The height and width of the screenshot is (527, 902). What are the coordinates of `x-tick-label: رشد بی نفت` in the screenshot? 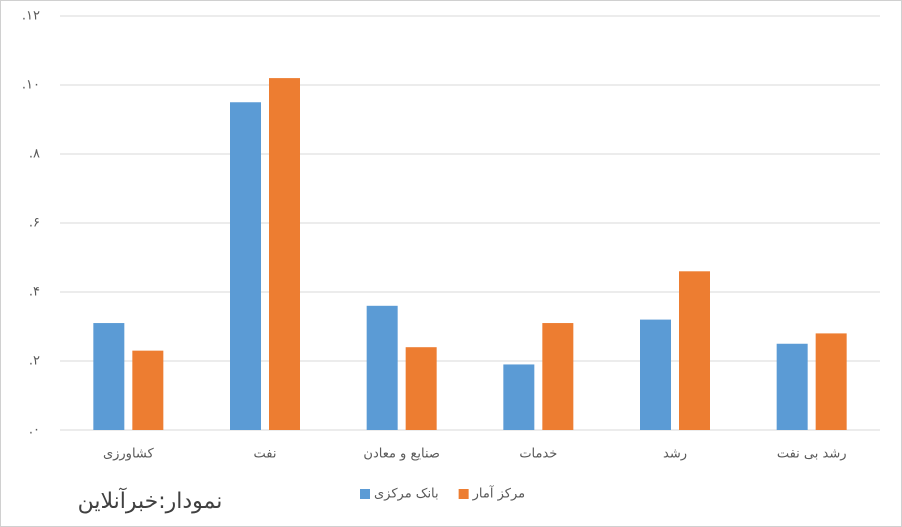 It's located at (812, 454).